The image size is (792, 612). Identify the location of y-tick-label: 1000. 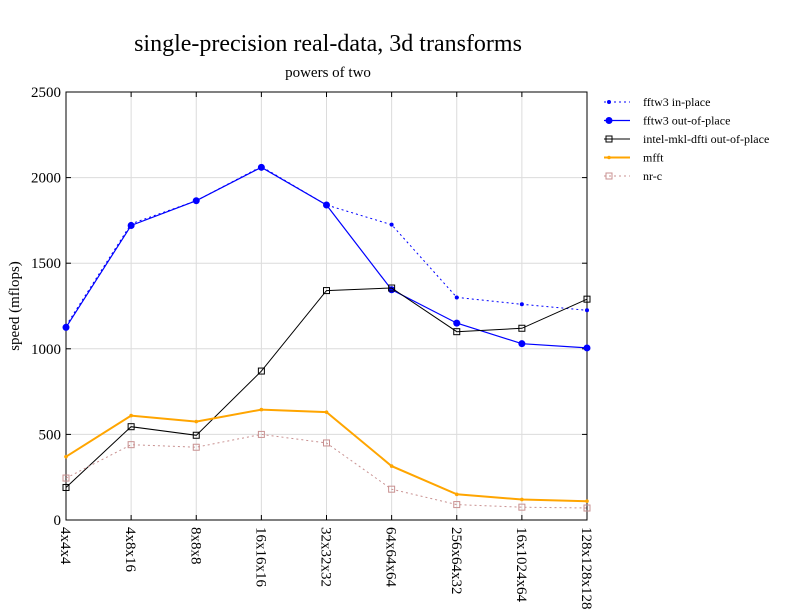
(46, 350).